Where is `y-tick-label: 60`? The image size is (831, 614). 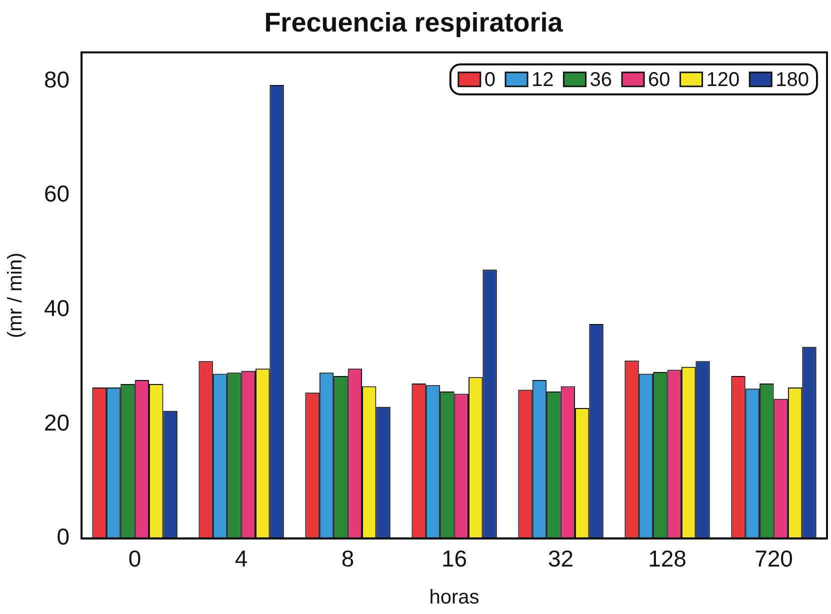
y-tick-label: 60 is located at coordinates (57, 193).